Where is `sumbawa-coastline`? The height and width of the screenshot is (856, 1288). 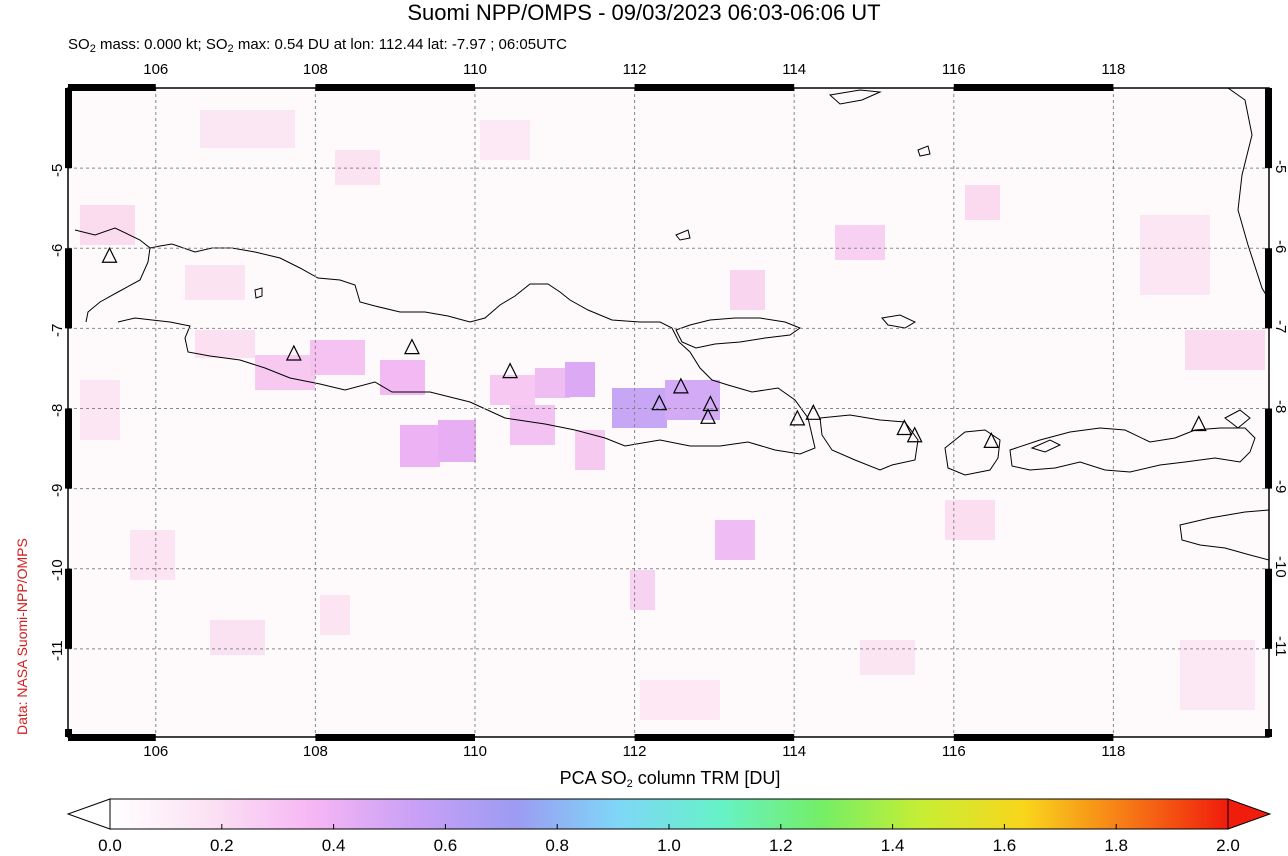 sumbawa-coastline is located at coordinates (1132, 450).